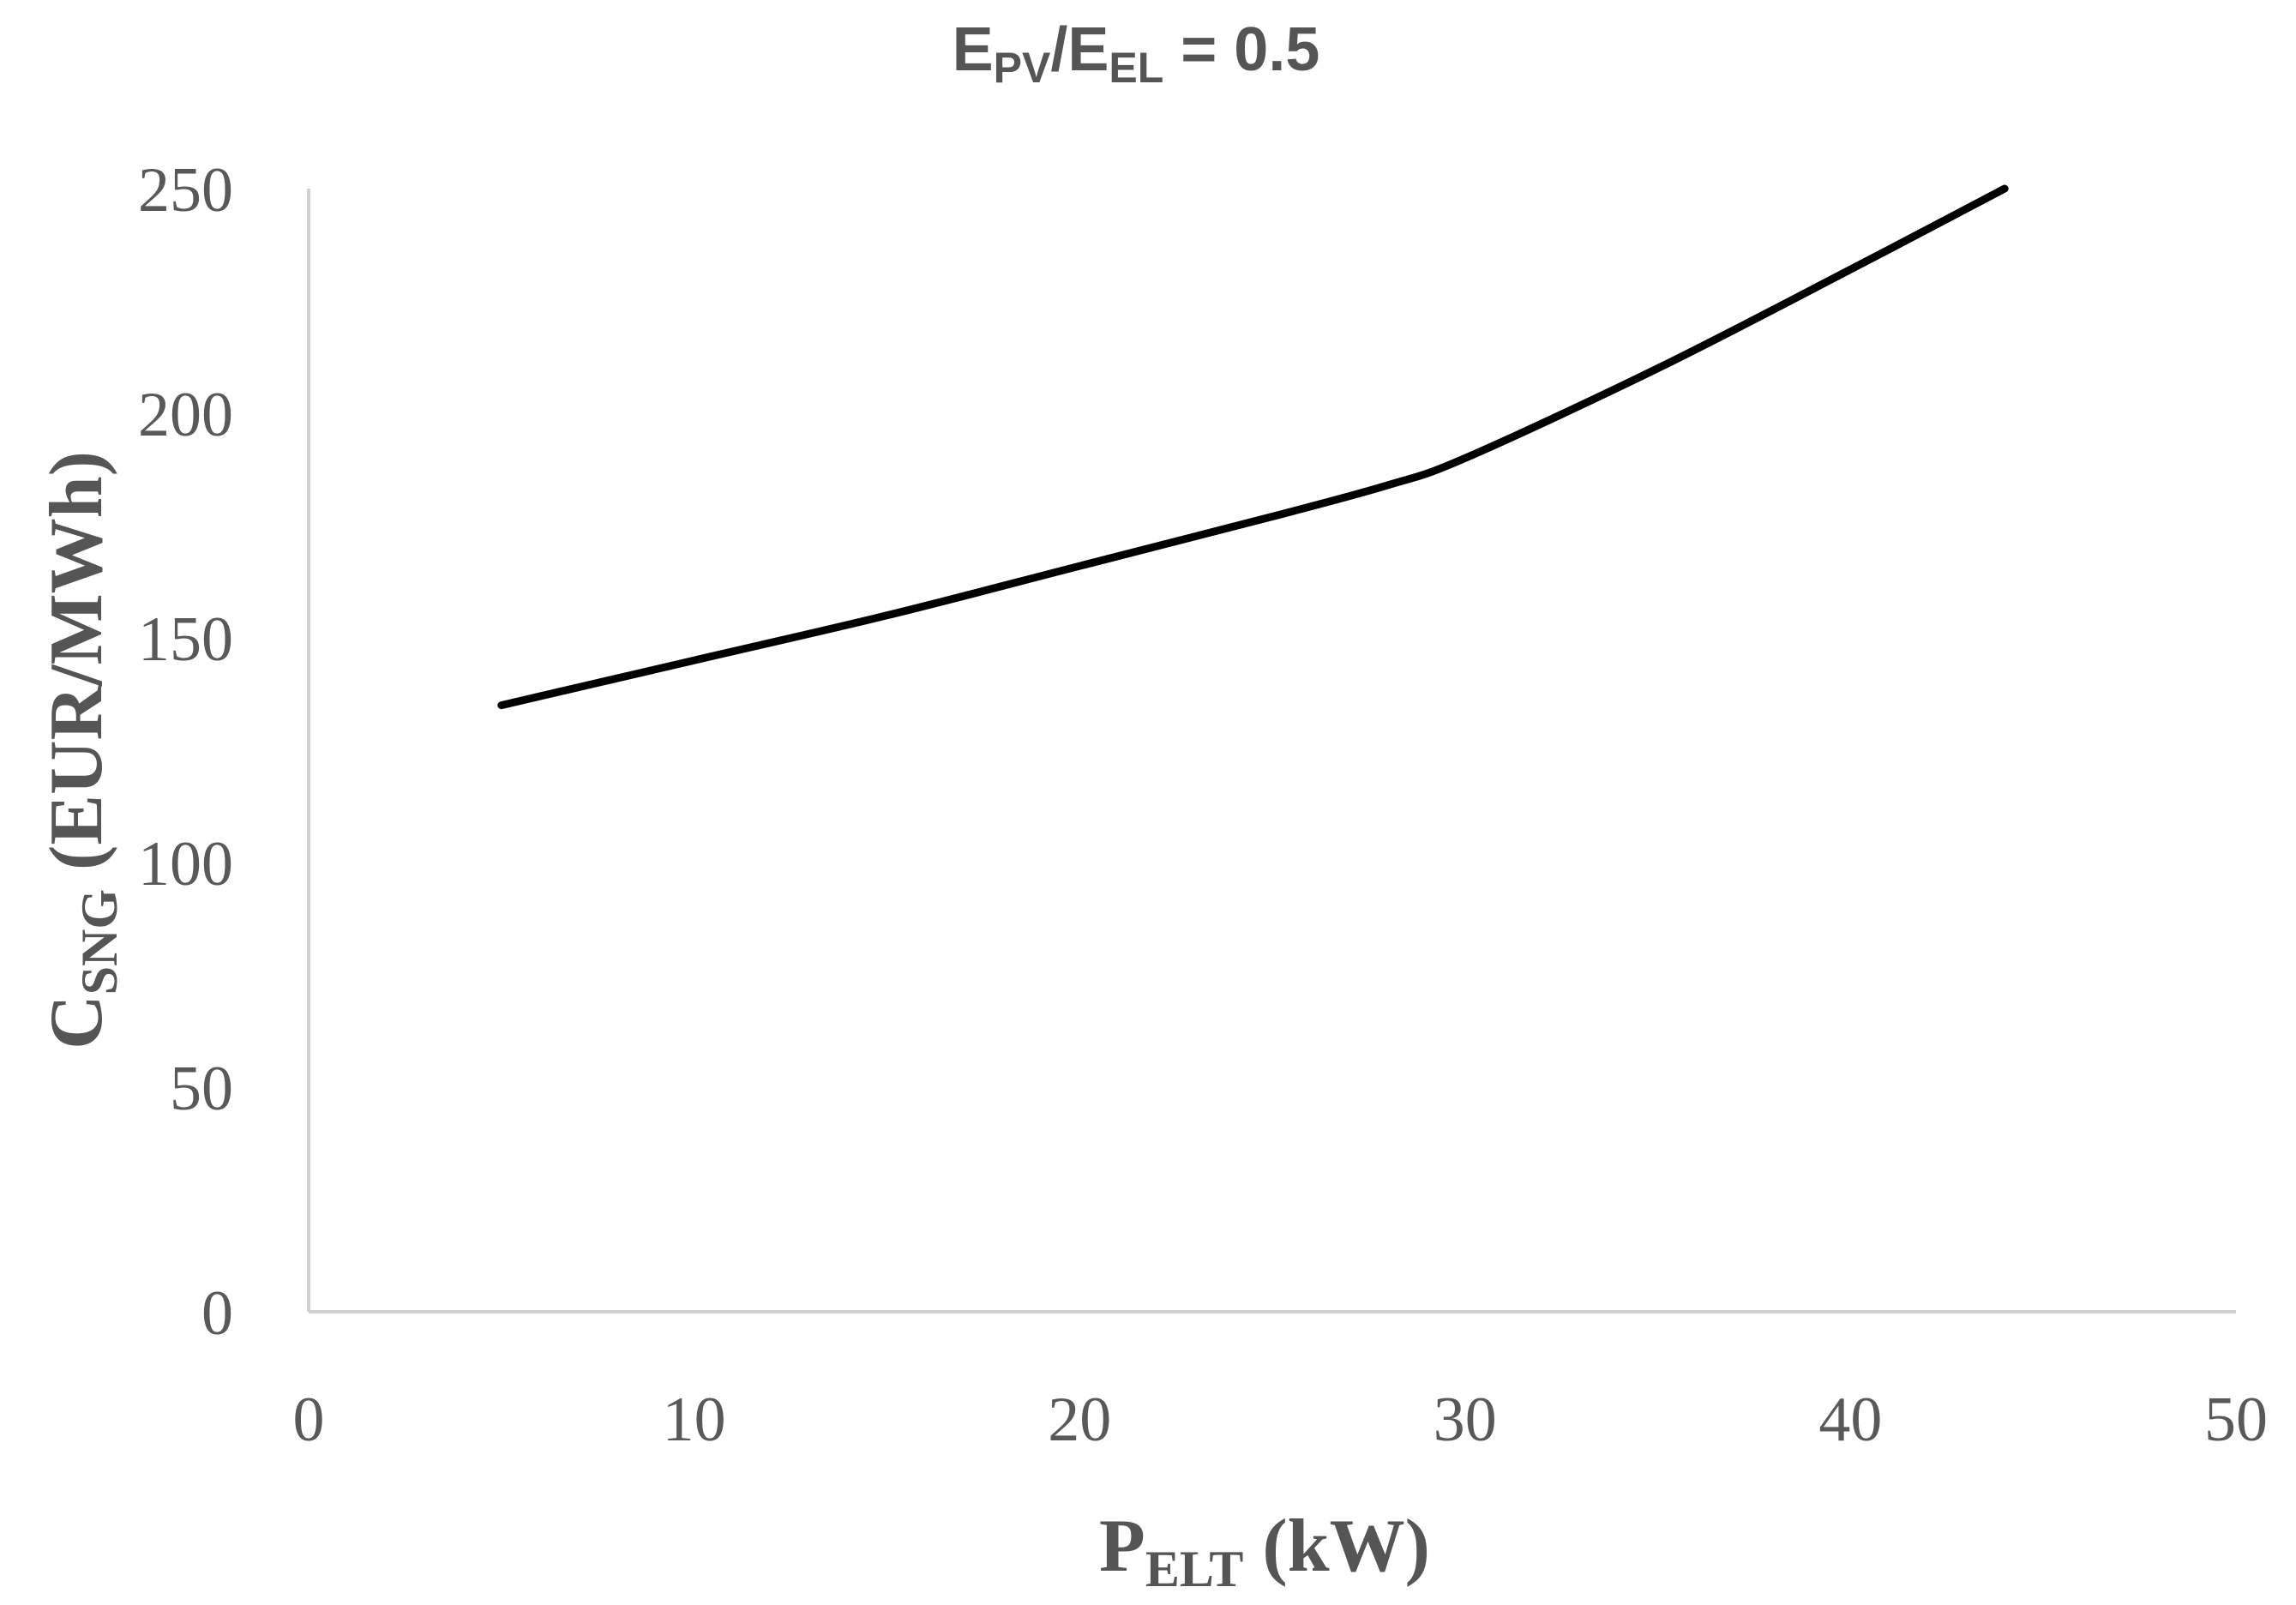 Image resolution: width=2296 pixels, height=1605 pixels. Describe the element at coordinates (1241, 49) in the screenshot. I see `title-tail: = 0.5` at that location.